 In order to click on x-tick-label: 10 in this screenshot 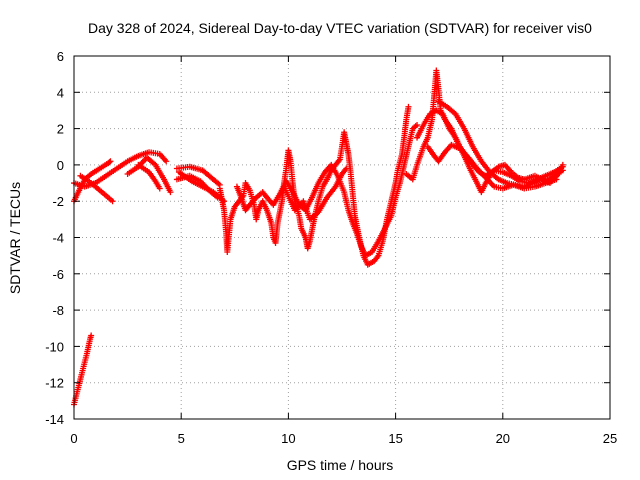, I will do `click(288, 438)`.